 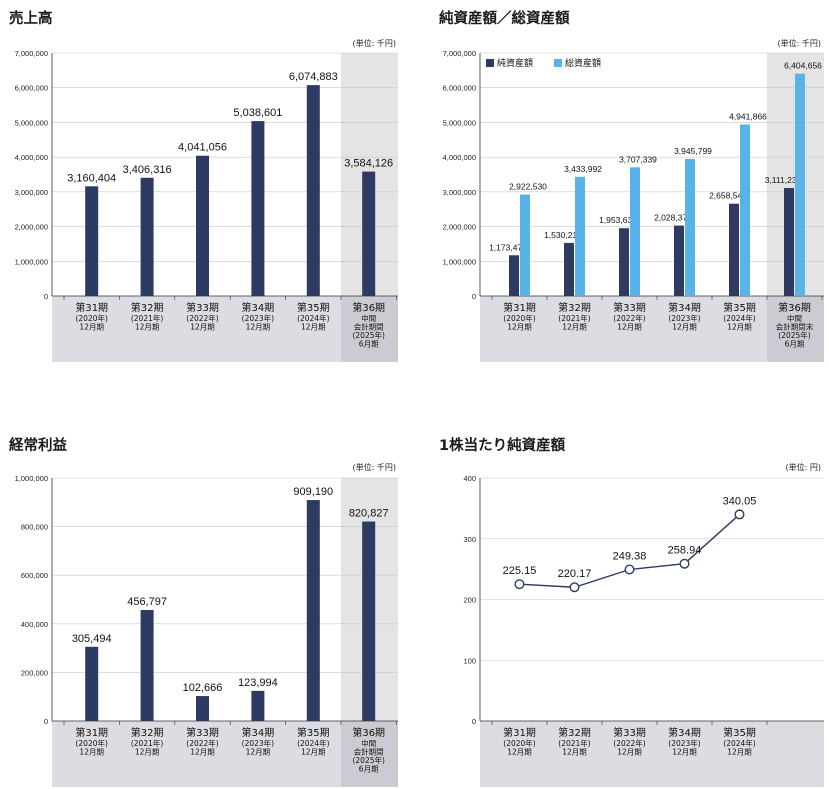 I want to click on y-tick-label: 600,000, so click(x=34, y=575).